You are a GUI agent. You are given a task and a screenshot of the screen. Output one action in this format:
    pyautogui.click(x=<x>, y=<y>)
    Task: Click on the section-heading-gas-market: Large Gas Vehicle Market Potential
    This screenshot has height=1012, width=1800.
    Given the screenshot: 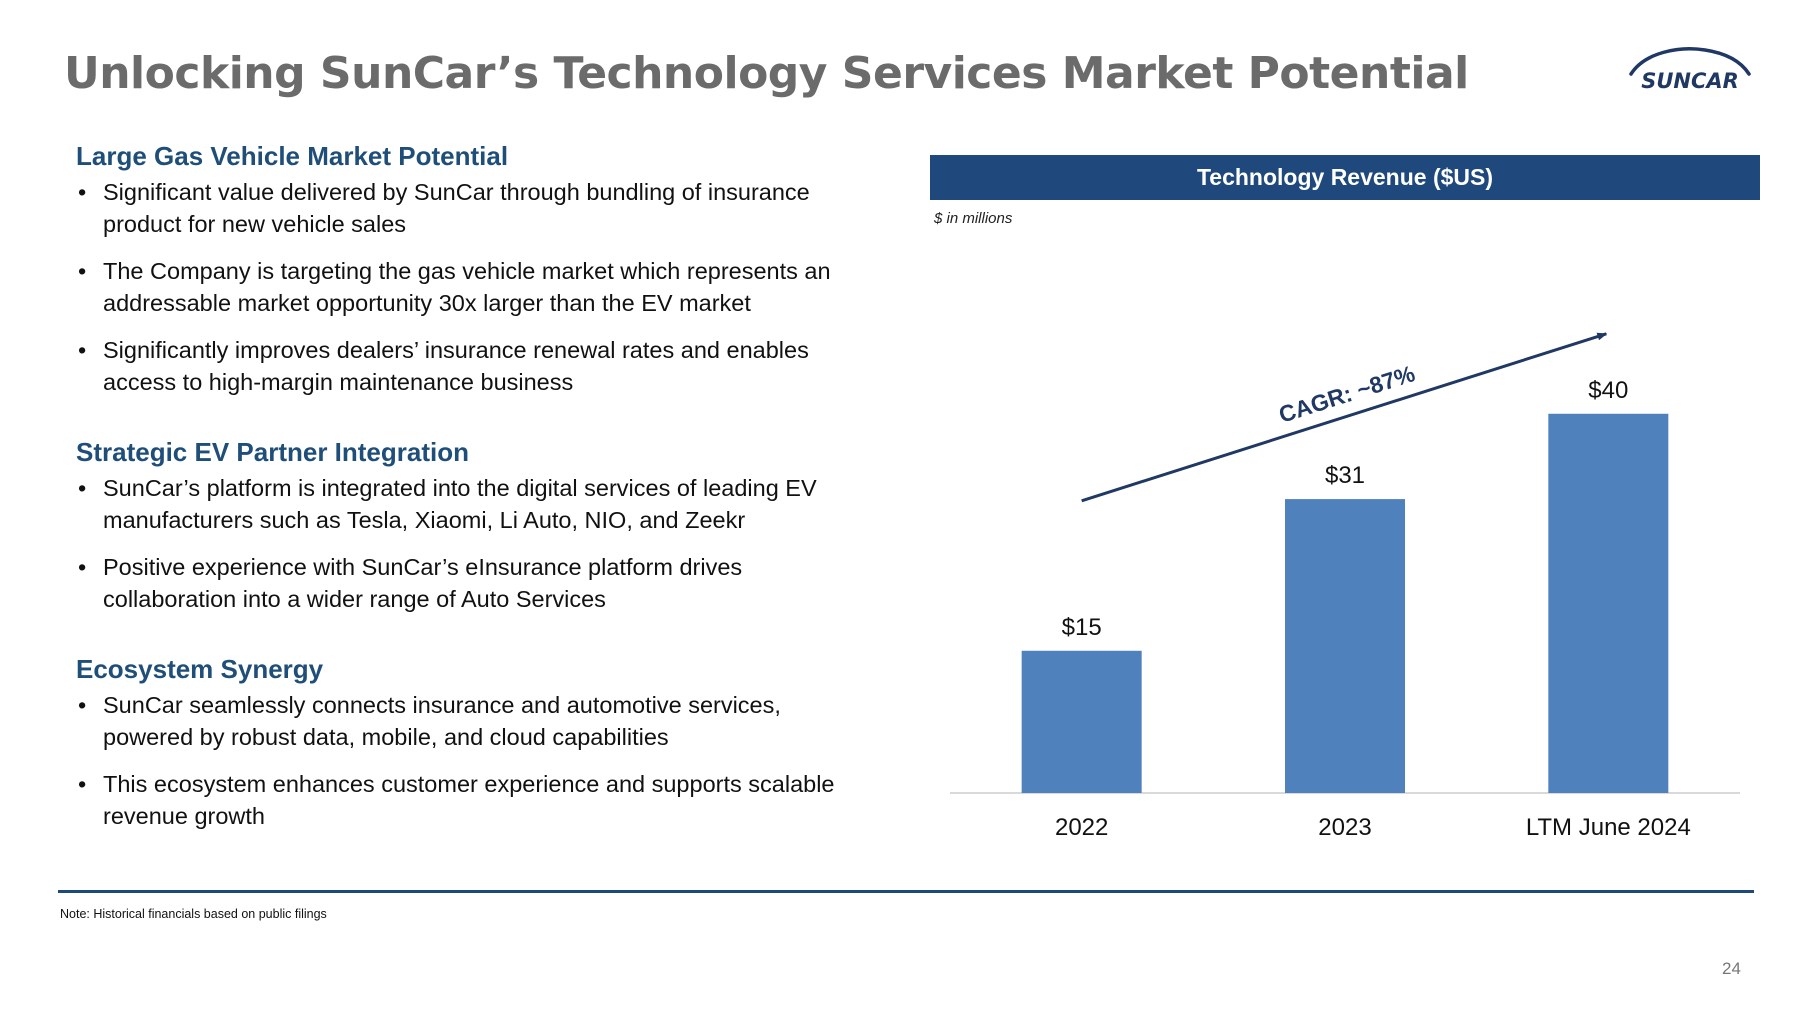 What is the action you would take?
    pyautogui.click(x=292, y=156)
    